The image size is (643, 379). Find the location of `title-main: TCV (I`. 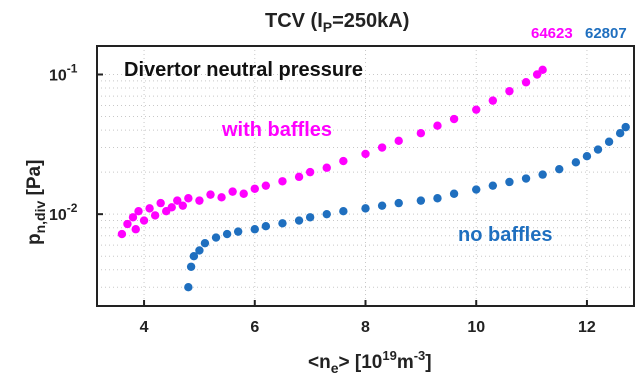

title-main: TCV (I is located at coordinates (294, 21).